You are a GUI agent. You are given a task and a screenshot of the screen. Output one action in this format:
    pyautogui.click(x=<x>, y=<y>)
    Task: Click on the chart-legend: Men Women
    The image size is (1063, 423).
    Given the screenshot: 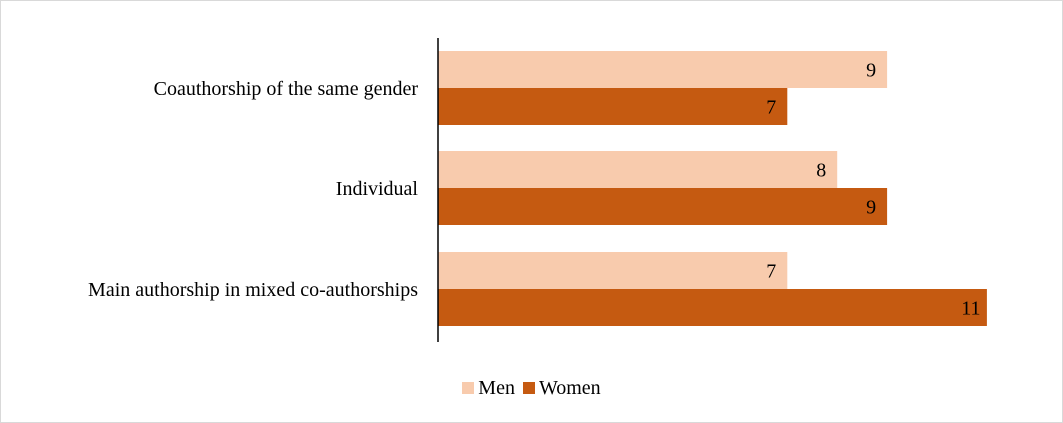 What is the action you would take?
    pyautogui.click(x=531, y=388)
    